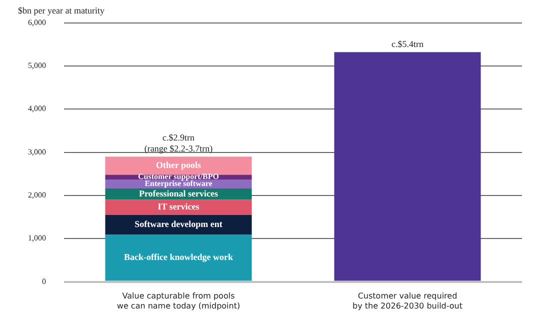  Describe the element at coordinates (179, 207) in the screenshot. I see `series-label: IT services` at that location.